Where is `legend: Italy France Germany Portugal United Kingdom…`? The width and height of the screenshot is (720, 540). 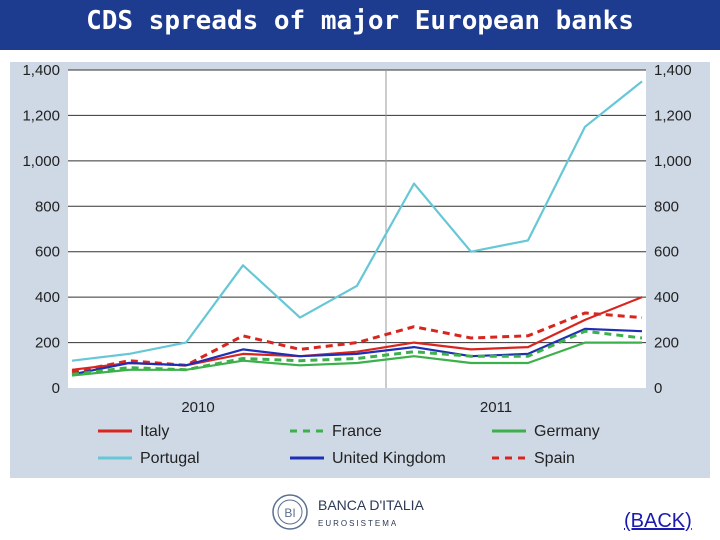
legend: Italy France Germany Portugal United Kingdom… is located at coordinates (349, 445).